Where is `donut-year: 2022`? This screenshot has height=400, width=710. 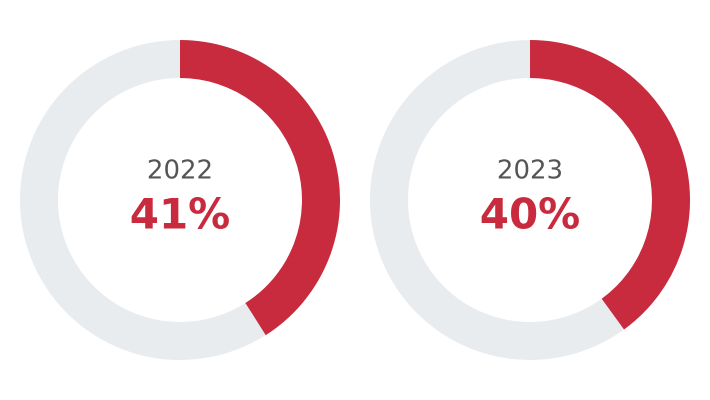 donut-year: 2022 is located at coordinates (180, 171).